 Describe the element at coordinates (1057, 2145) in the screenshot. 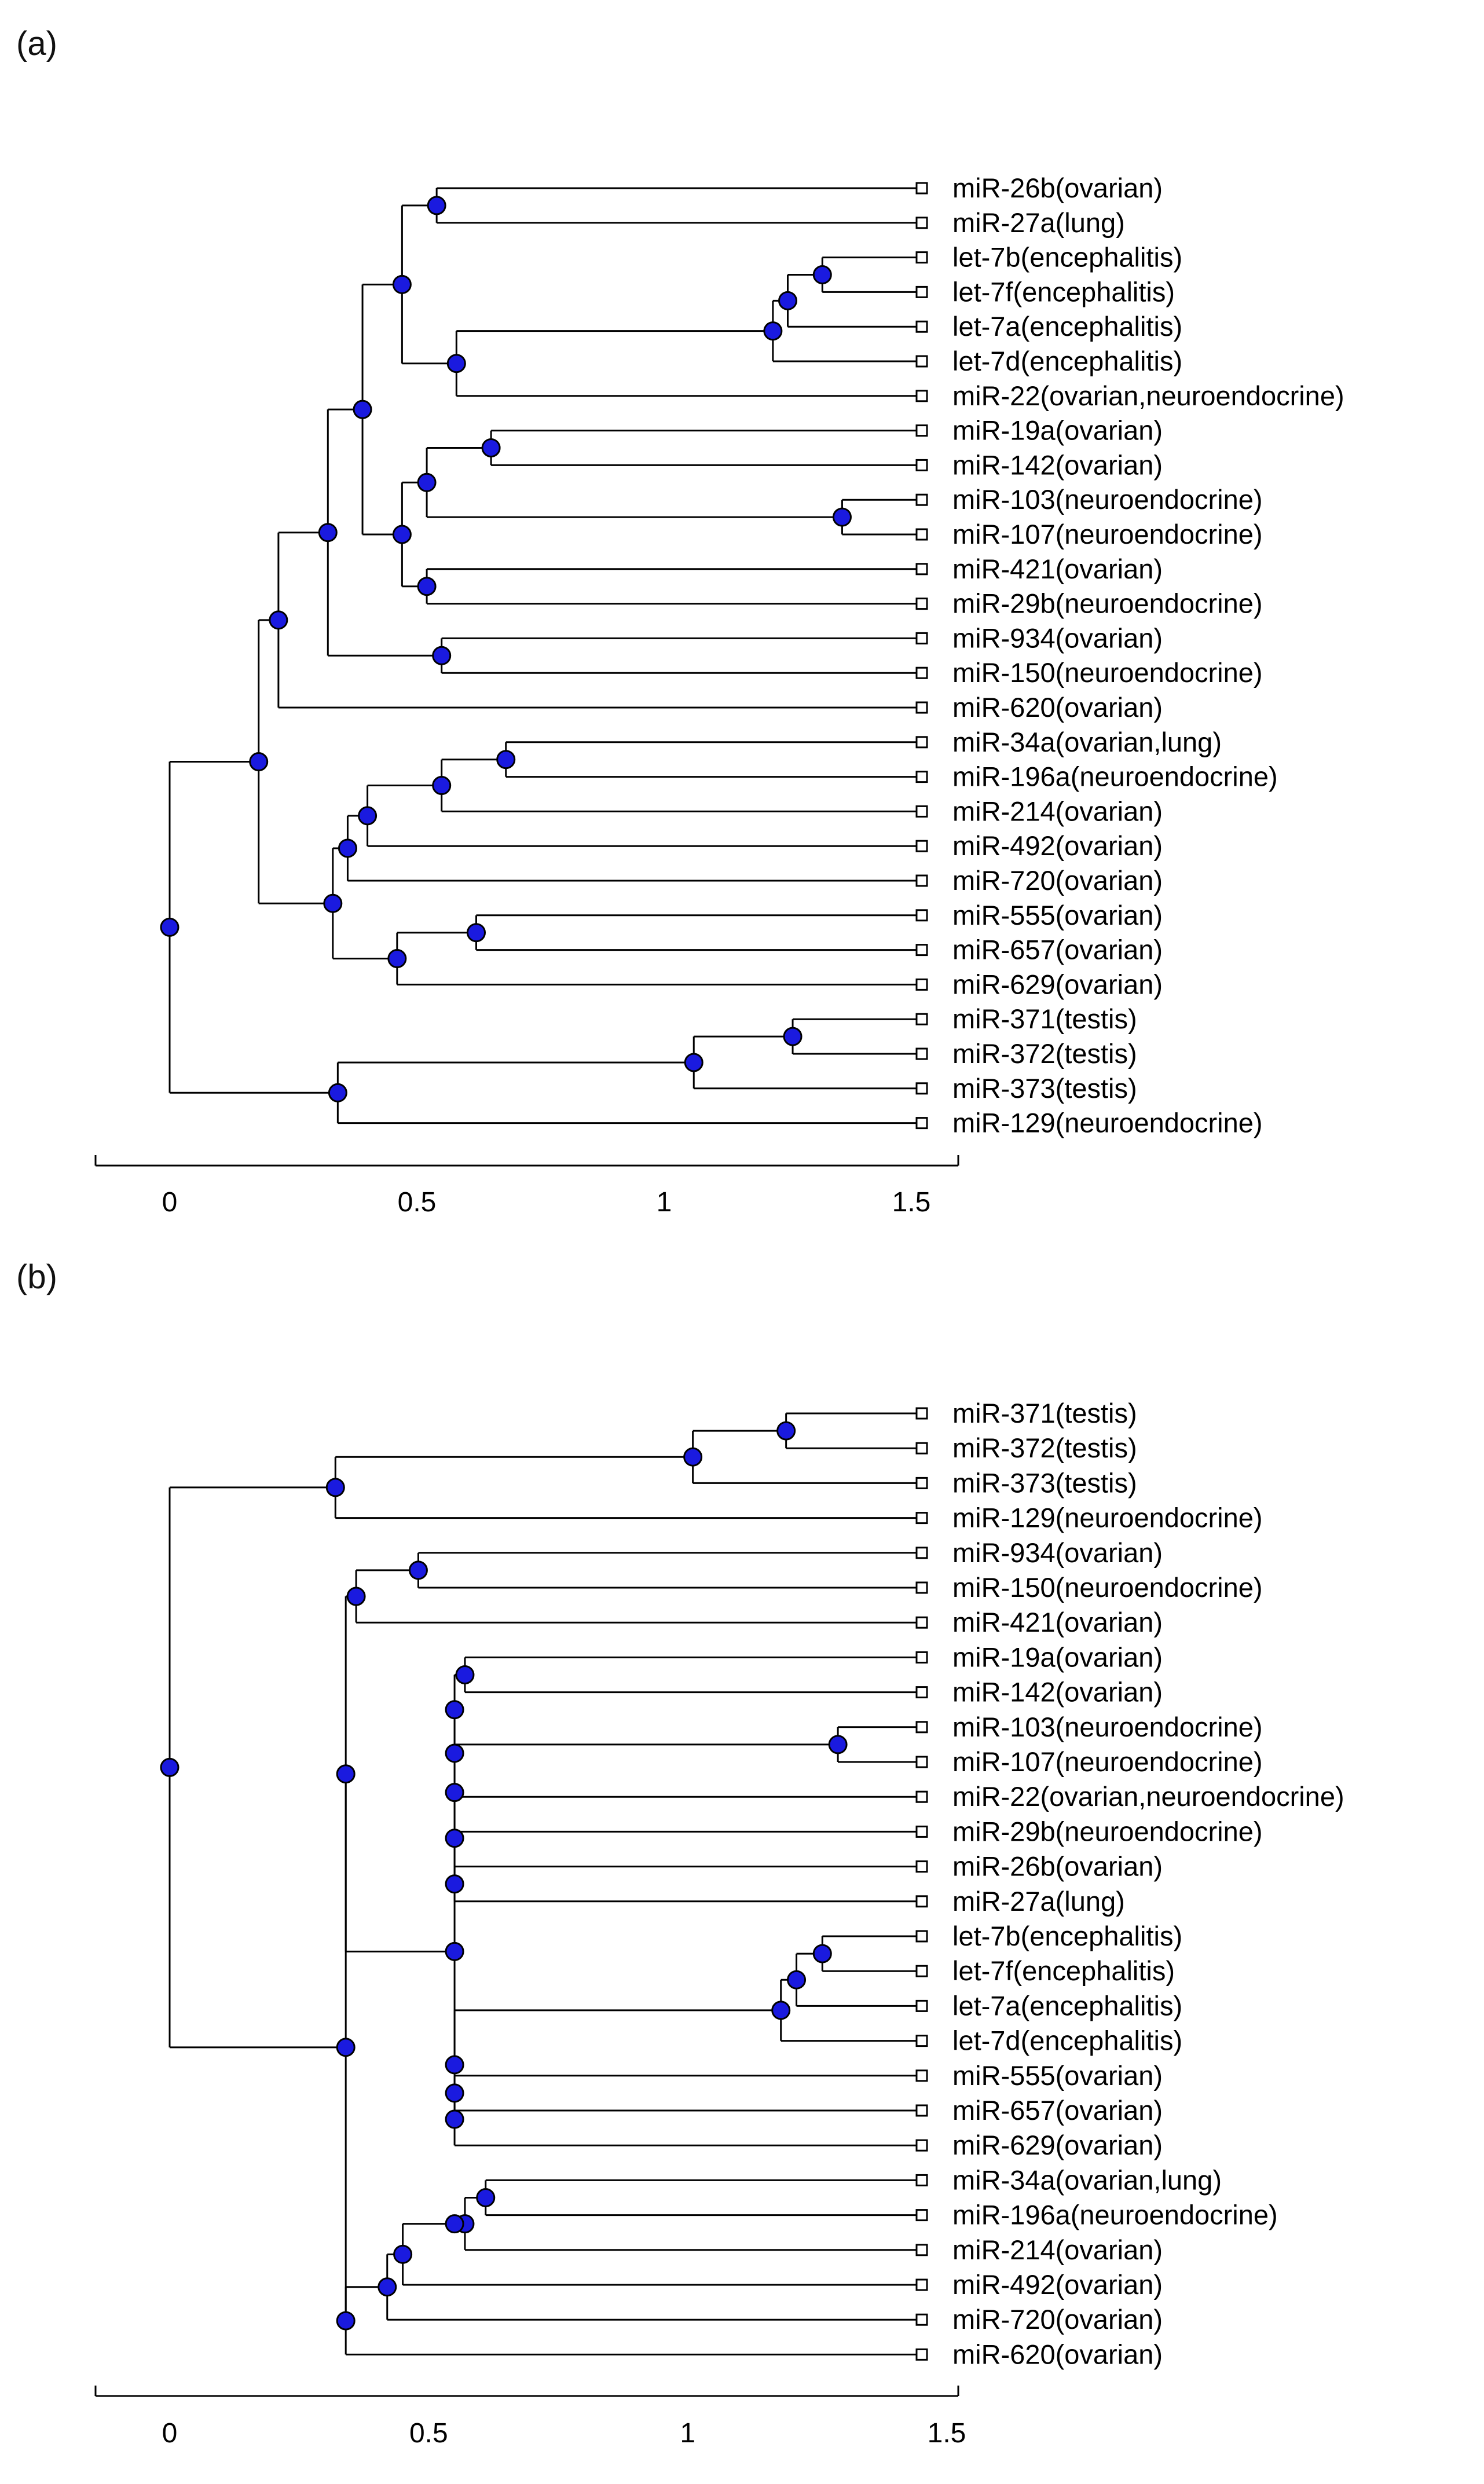

I see `leaf-label: miR-629(ovarian)` at that location.